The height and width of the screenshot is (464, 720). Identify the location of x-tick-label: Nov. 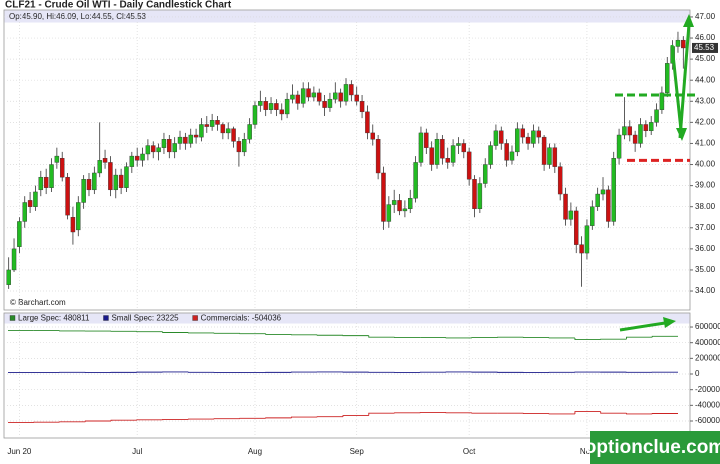
(587, 451).